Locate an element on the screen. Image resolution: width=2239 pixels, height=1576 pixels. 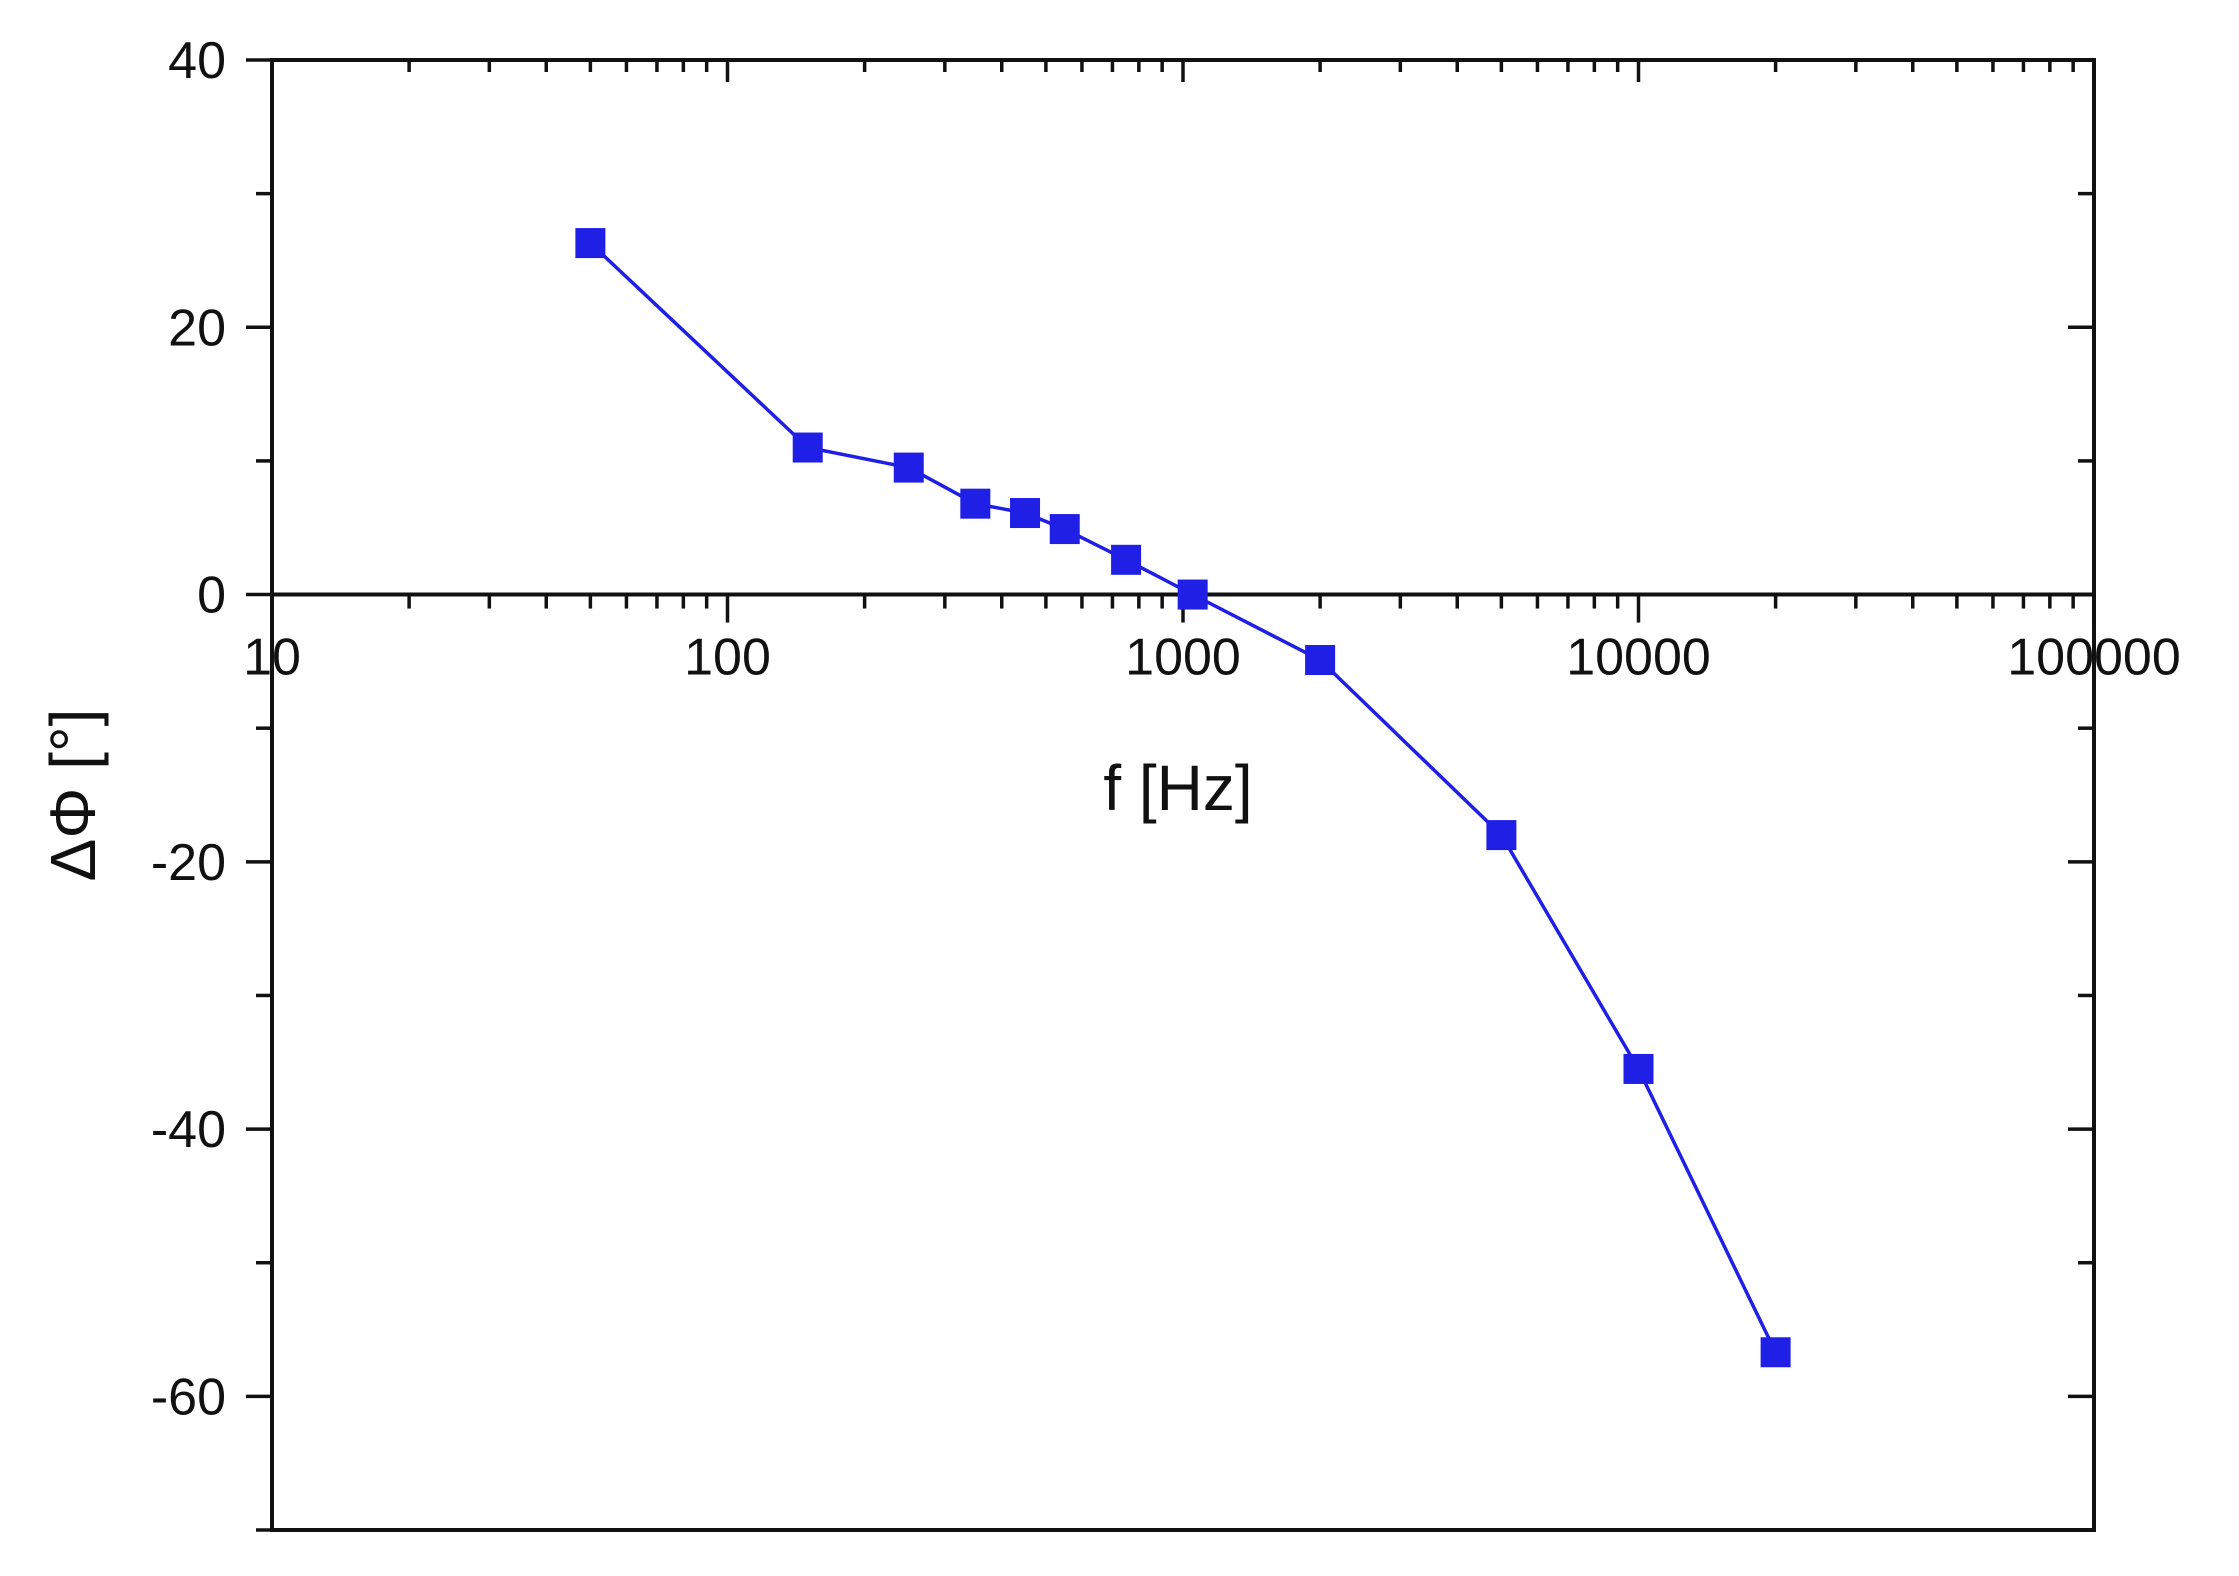
y-tick-label: -40 is located at coordinates (188, 1130).